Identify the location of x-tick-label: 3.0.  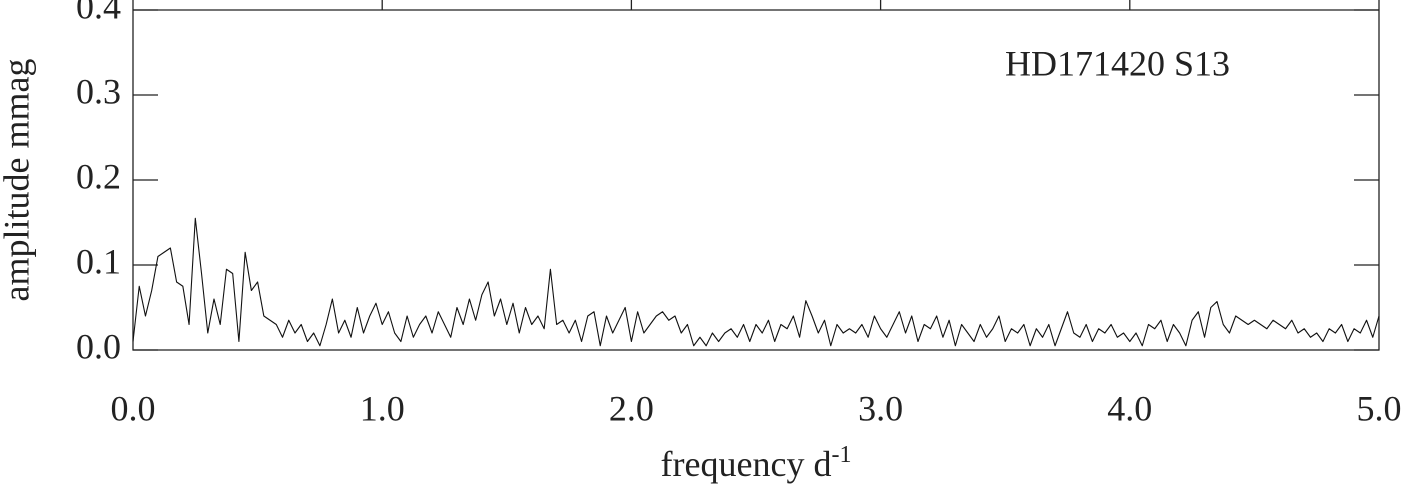
(880, 408).